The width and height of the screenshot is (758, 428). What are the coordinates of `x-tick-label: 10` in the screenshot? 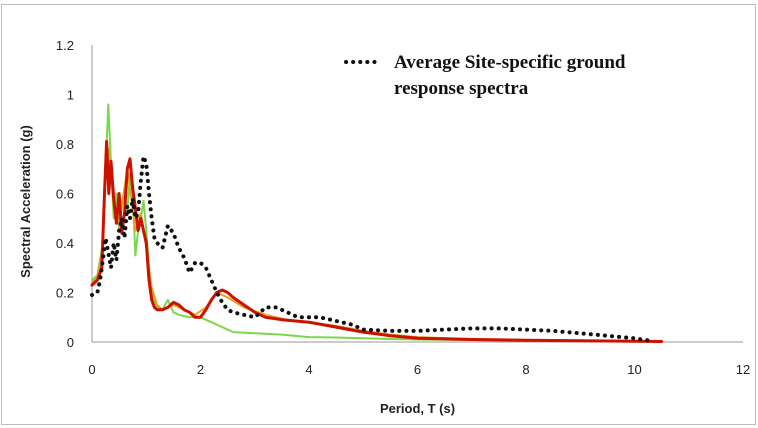 It's located at (634, 369).